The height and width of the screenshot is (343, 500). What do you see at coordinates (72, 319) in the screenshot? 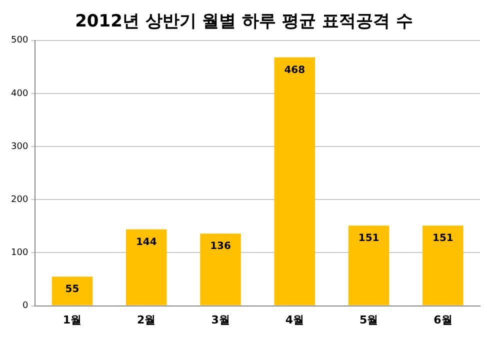
I see `x-tick-label: 1월` at bounding box center [72, 319].